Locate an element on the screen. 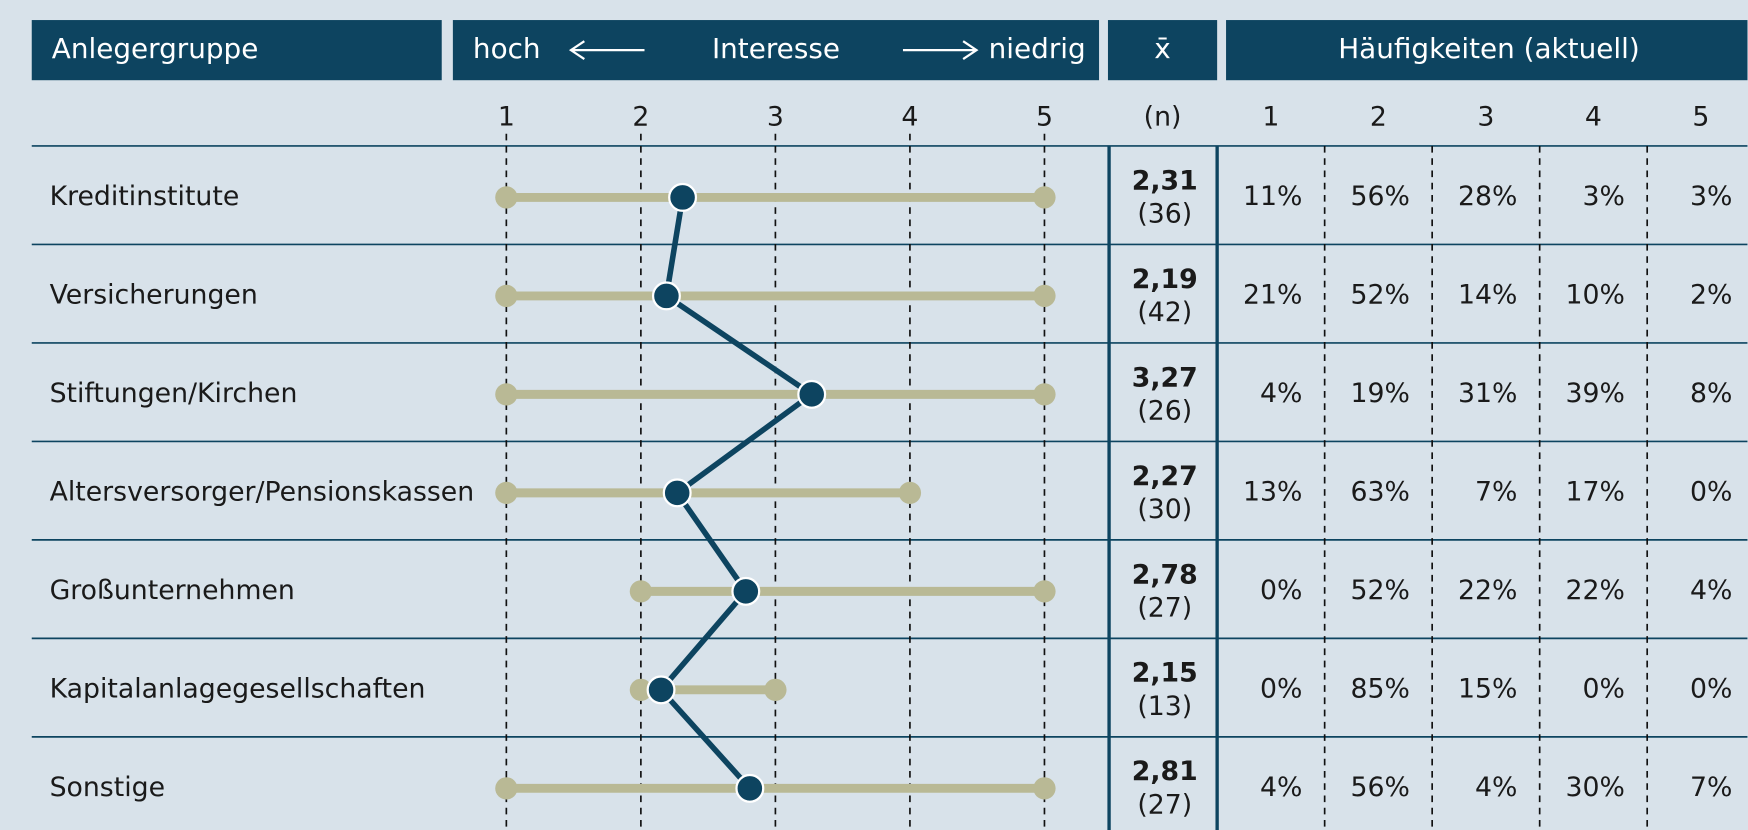 Image resolution: width=1748 pixels, height=830 pixels. mean-label: 2,27 is located at coordinates (1165, 476).